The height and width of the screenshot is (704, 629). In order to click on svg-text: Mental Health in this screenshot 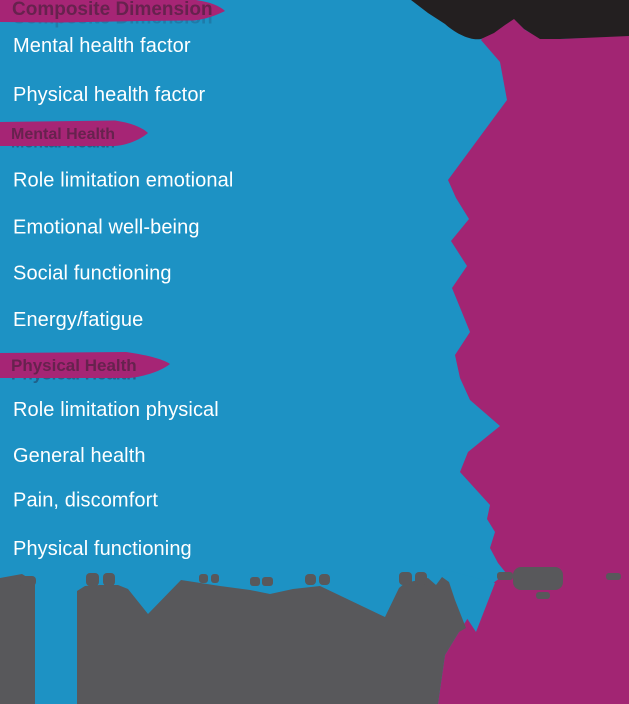, I will do `click(63, 134)`.